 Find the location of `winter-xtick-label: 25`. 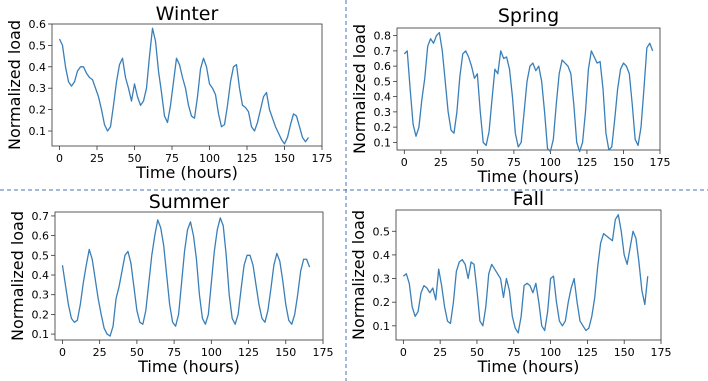

winter-xtick-label: 25 is located at coordinates (97, 158).